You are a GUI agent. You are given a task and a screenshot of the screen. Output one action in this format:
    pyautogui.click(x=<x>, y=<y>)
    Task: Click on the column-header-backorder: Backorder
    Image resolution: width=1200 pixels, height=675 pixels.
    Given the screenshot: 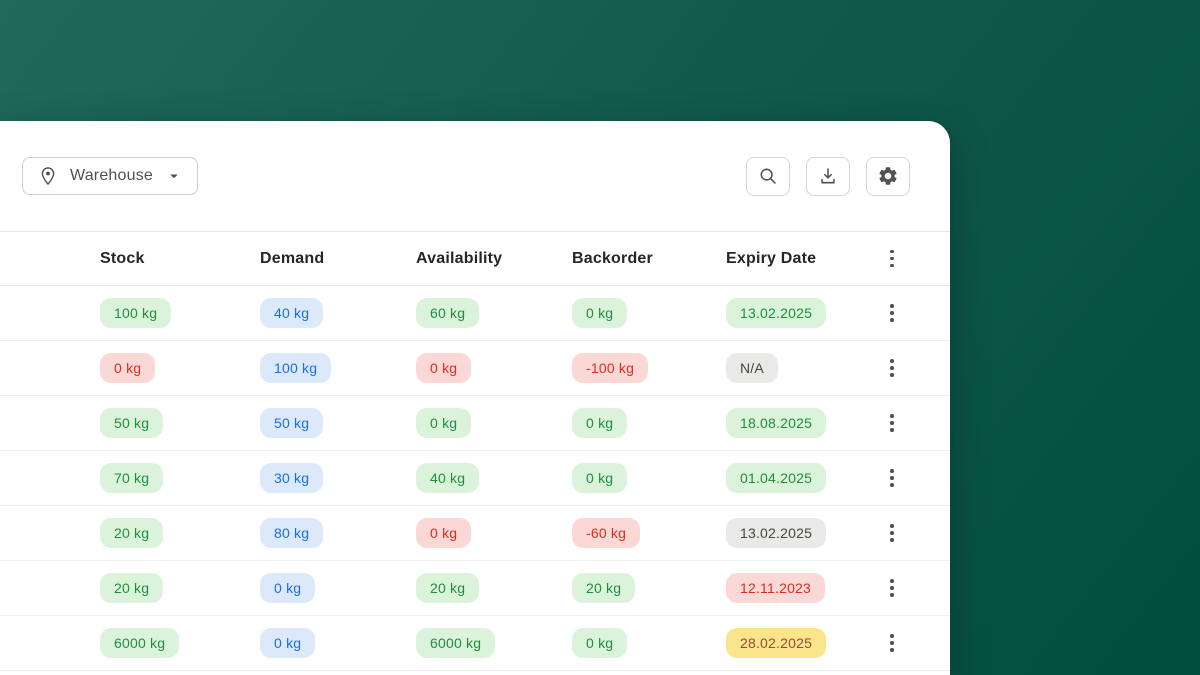 What is the action you would take?
    pyautogui.click(x=612, y=258)
    